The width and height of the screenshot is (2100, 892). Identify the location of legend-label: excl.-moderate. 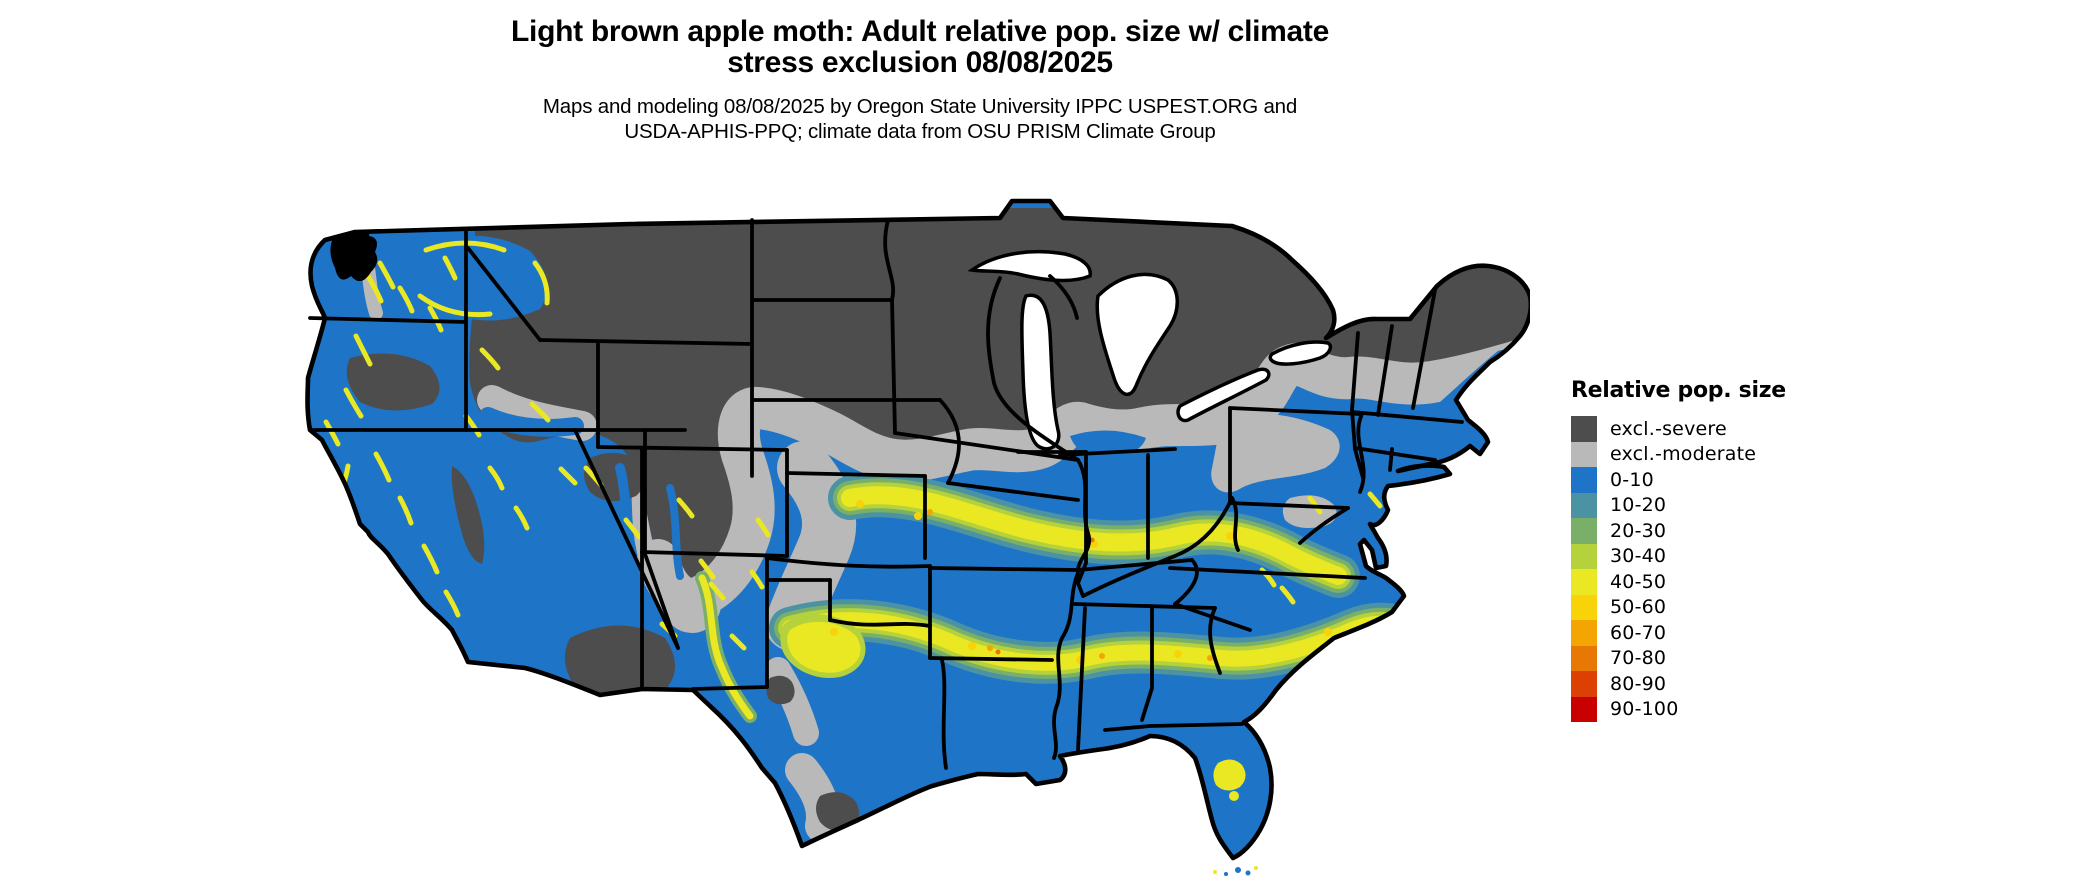
(1683, 454).